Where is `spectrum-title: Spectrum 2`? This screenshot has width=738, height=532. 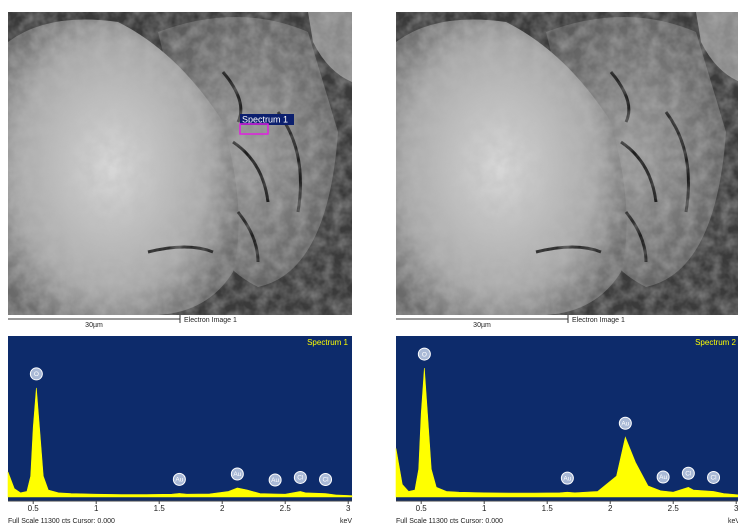 spectrum-title: Spectrum 2 is located at coordinates (715, 342).